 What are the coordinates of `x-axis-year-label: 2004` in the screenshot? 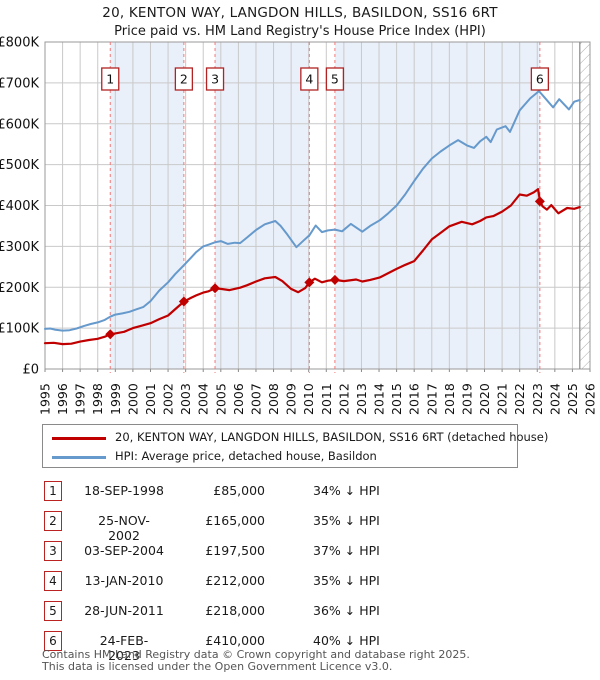 It's located at (203, 399).